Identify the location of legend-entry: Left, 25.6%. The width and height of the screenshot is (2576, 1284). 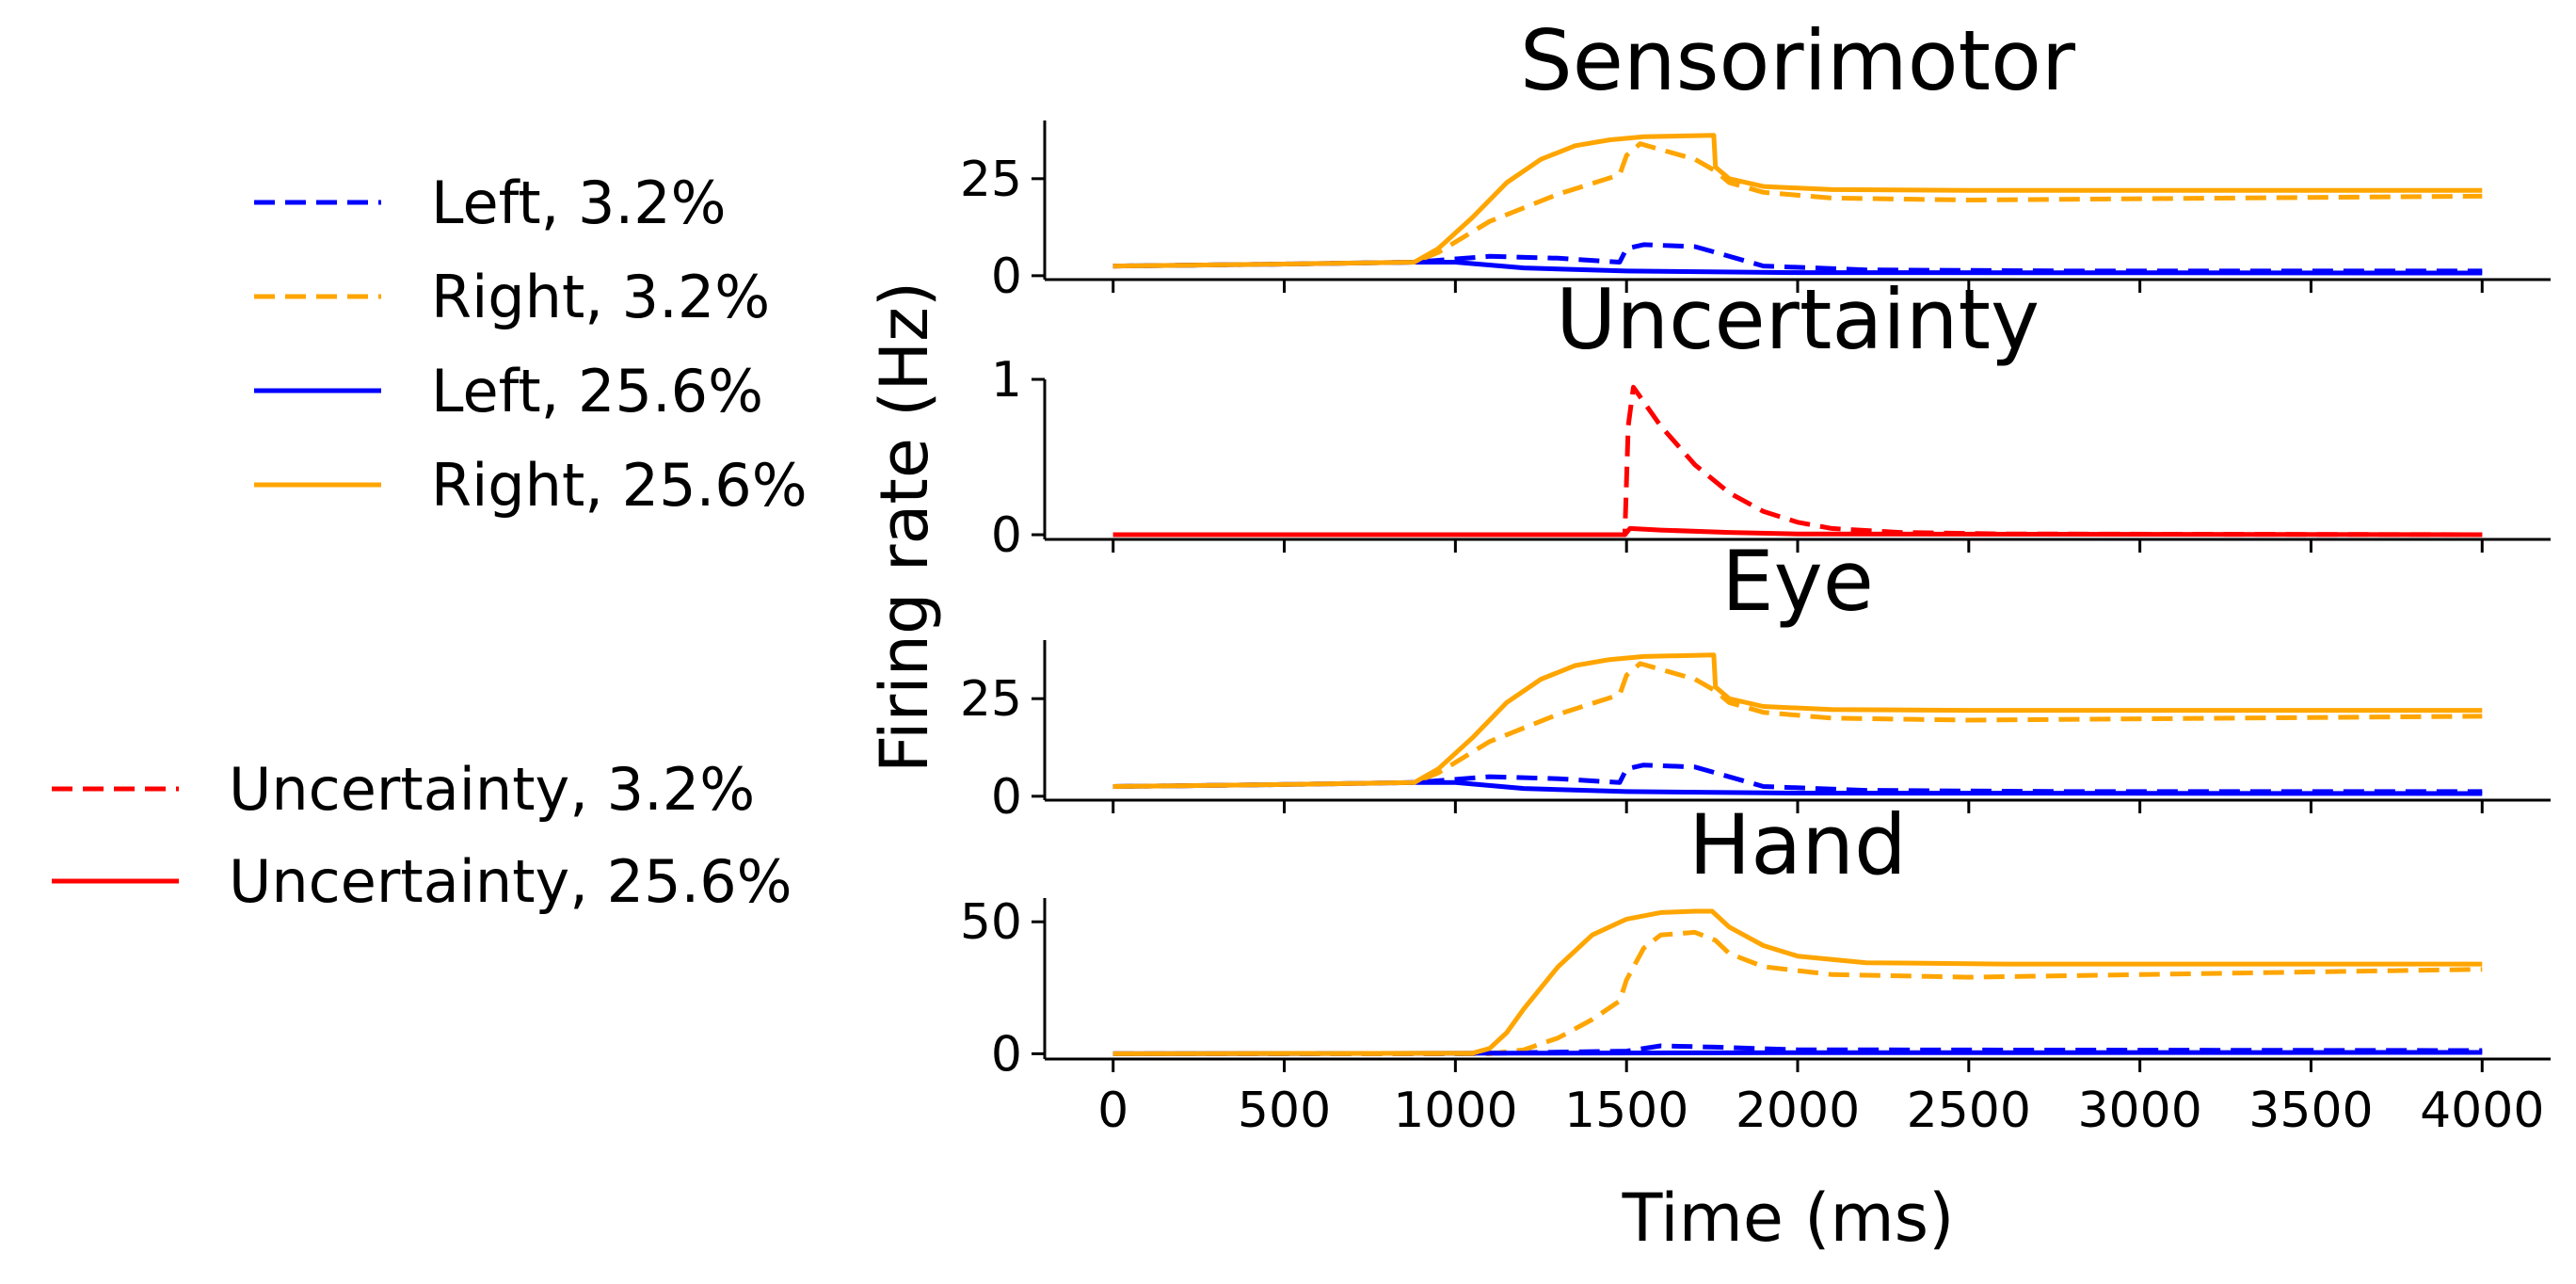
(508, 391).